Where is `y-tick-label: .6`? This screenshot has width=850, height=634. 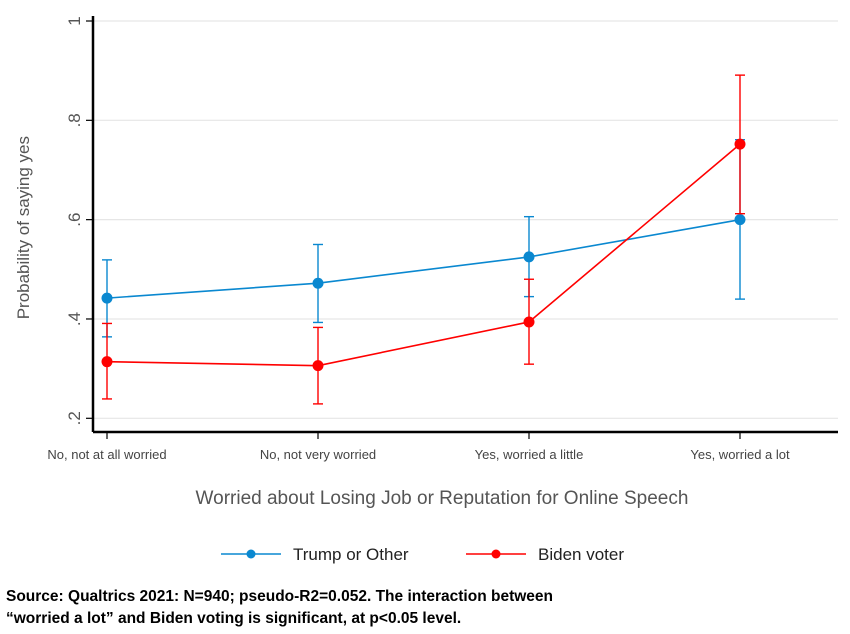
y-tick-label: .6 is located at coordinates (74, 220).